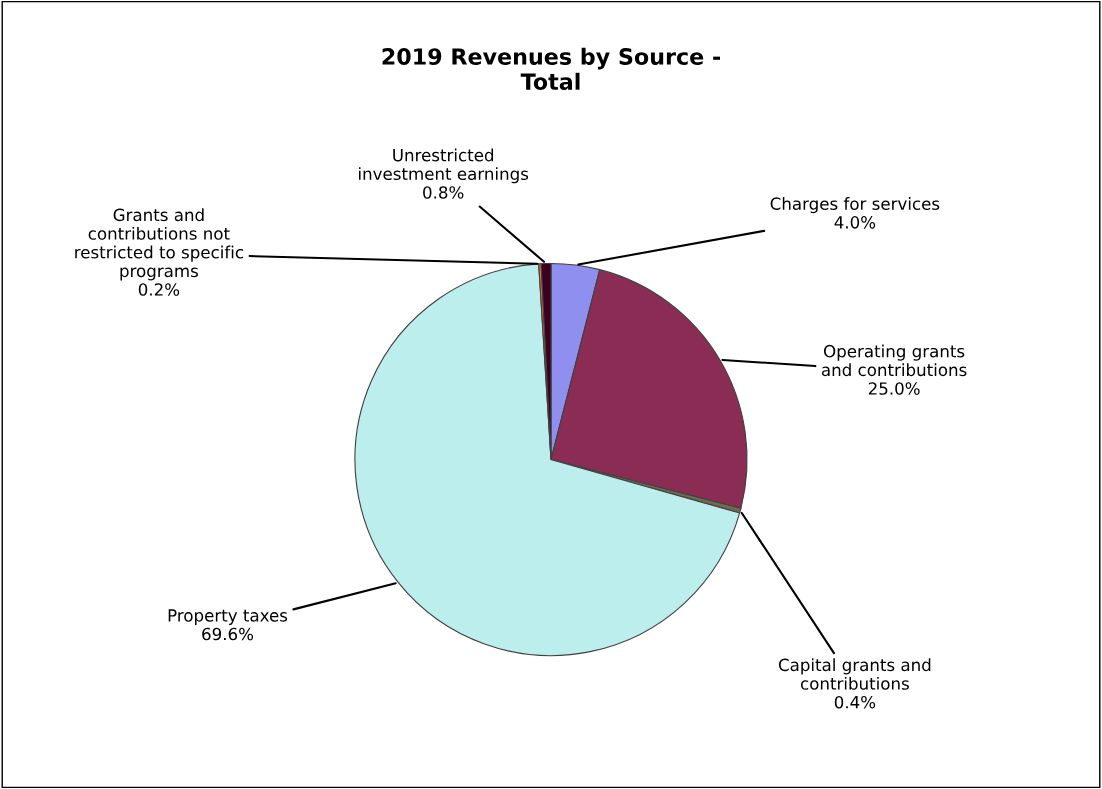 The width and height of the screenshot is (1102, 789). I want to click on slice-label: Property taxes, so click(228, 617).